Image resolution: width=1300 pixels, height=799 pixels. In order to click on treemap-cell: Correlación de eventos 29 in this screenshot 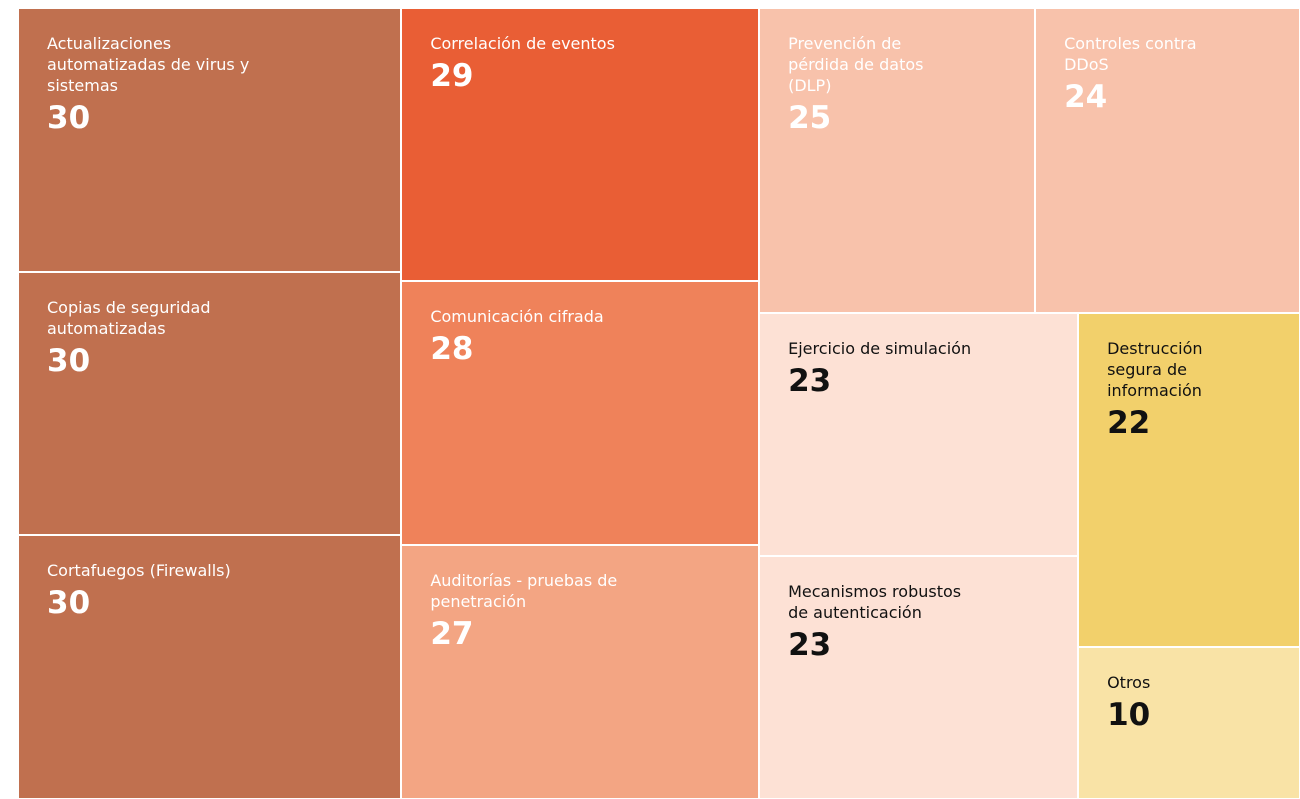, I will do `click(580, 145)`.